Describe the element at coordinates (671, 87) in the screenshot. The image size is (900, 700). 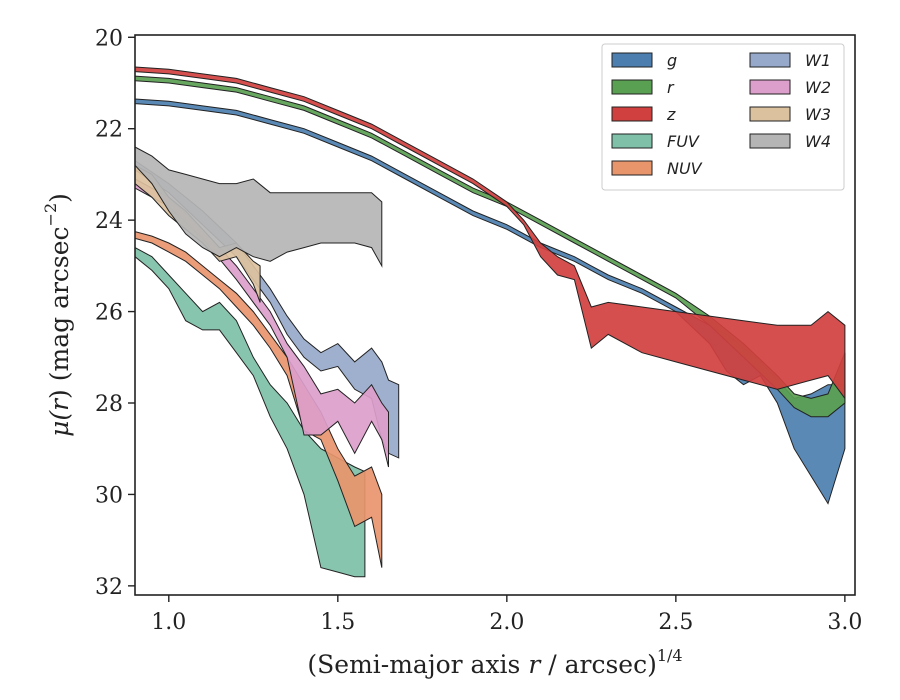
I see `legend-label-r: r` at that location.